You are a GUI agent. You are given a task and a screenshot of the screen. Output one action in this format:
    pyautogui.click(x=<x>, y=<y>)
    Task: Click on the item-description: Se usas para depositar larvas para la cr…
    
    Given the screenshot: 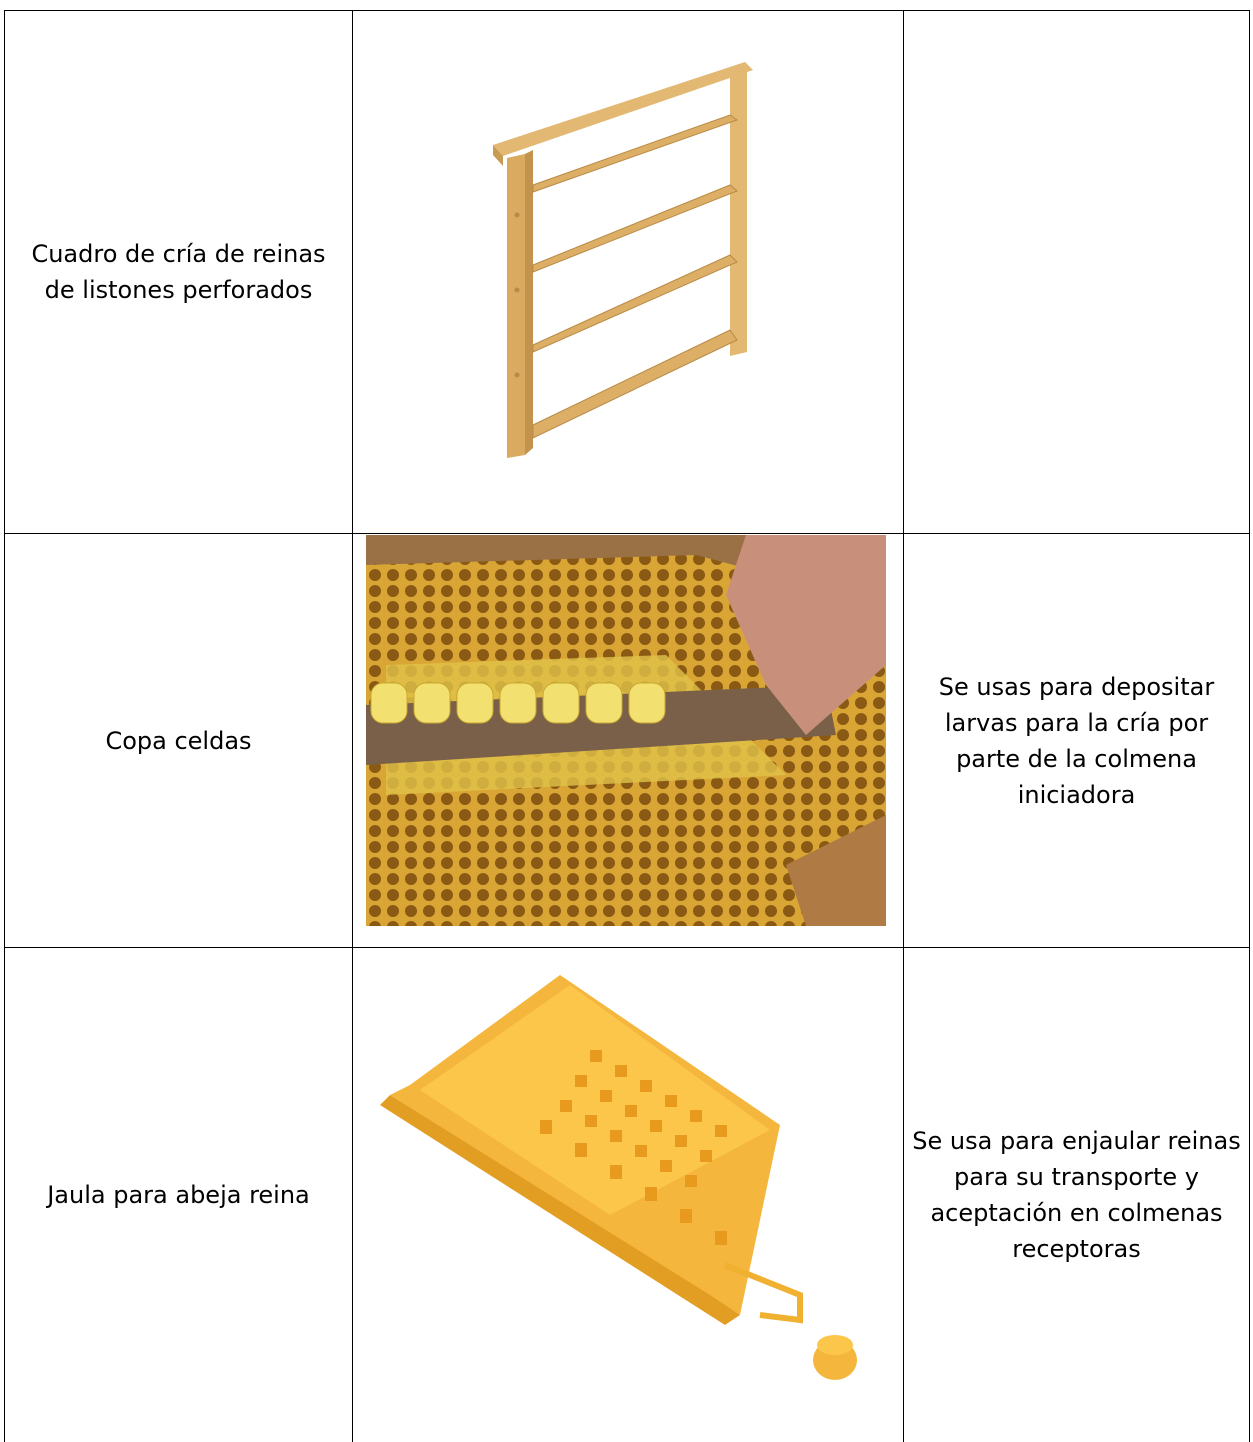 What is the action you would take?
    pyautogui.click(x=1076, y=740)
    